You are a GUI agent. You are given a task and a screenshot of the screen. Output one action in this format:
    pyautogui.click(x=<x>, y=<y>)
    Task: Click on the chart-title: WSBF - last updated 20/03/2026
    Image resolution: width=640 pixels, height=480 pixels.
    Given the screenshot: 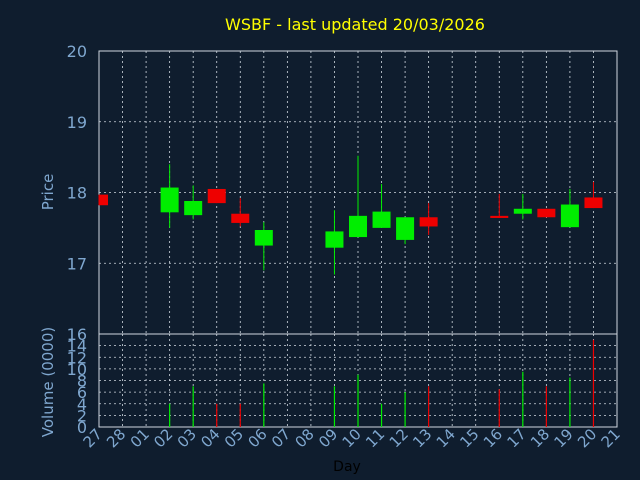 What is the action you would take?
    pyautogui.click(x=355, y=24)
    